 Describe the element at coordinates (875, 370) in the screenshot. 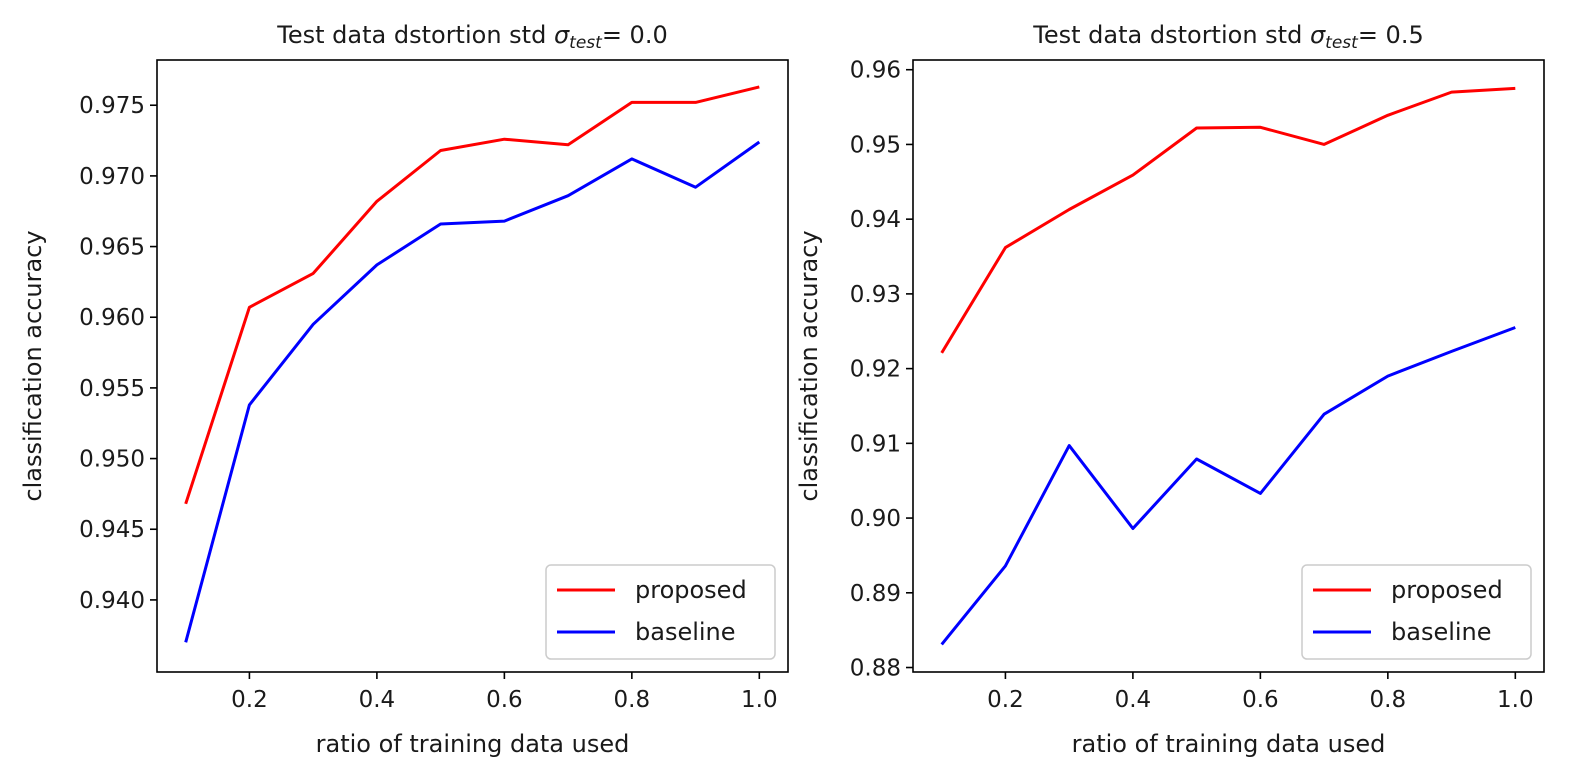

I see `y-tick-label: 0.92` at that location.